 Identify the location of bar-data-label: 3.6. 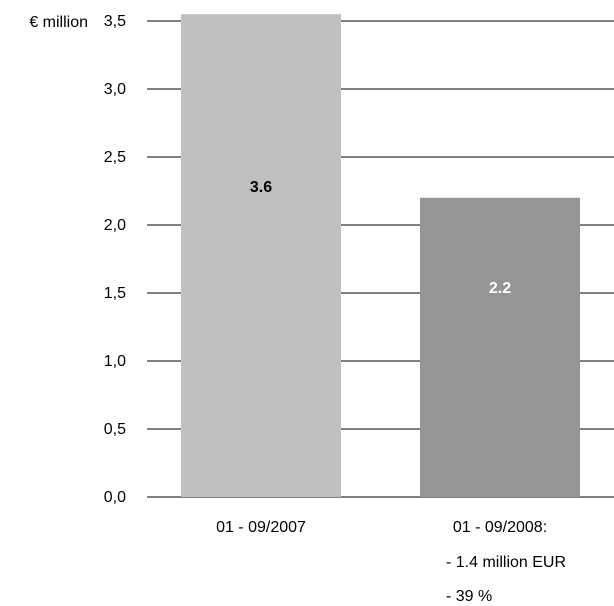
(261, 187).